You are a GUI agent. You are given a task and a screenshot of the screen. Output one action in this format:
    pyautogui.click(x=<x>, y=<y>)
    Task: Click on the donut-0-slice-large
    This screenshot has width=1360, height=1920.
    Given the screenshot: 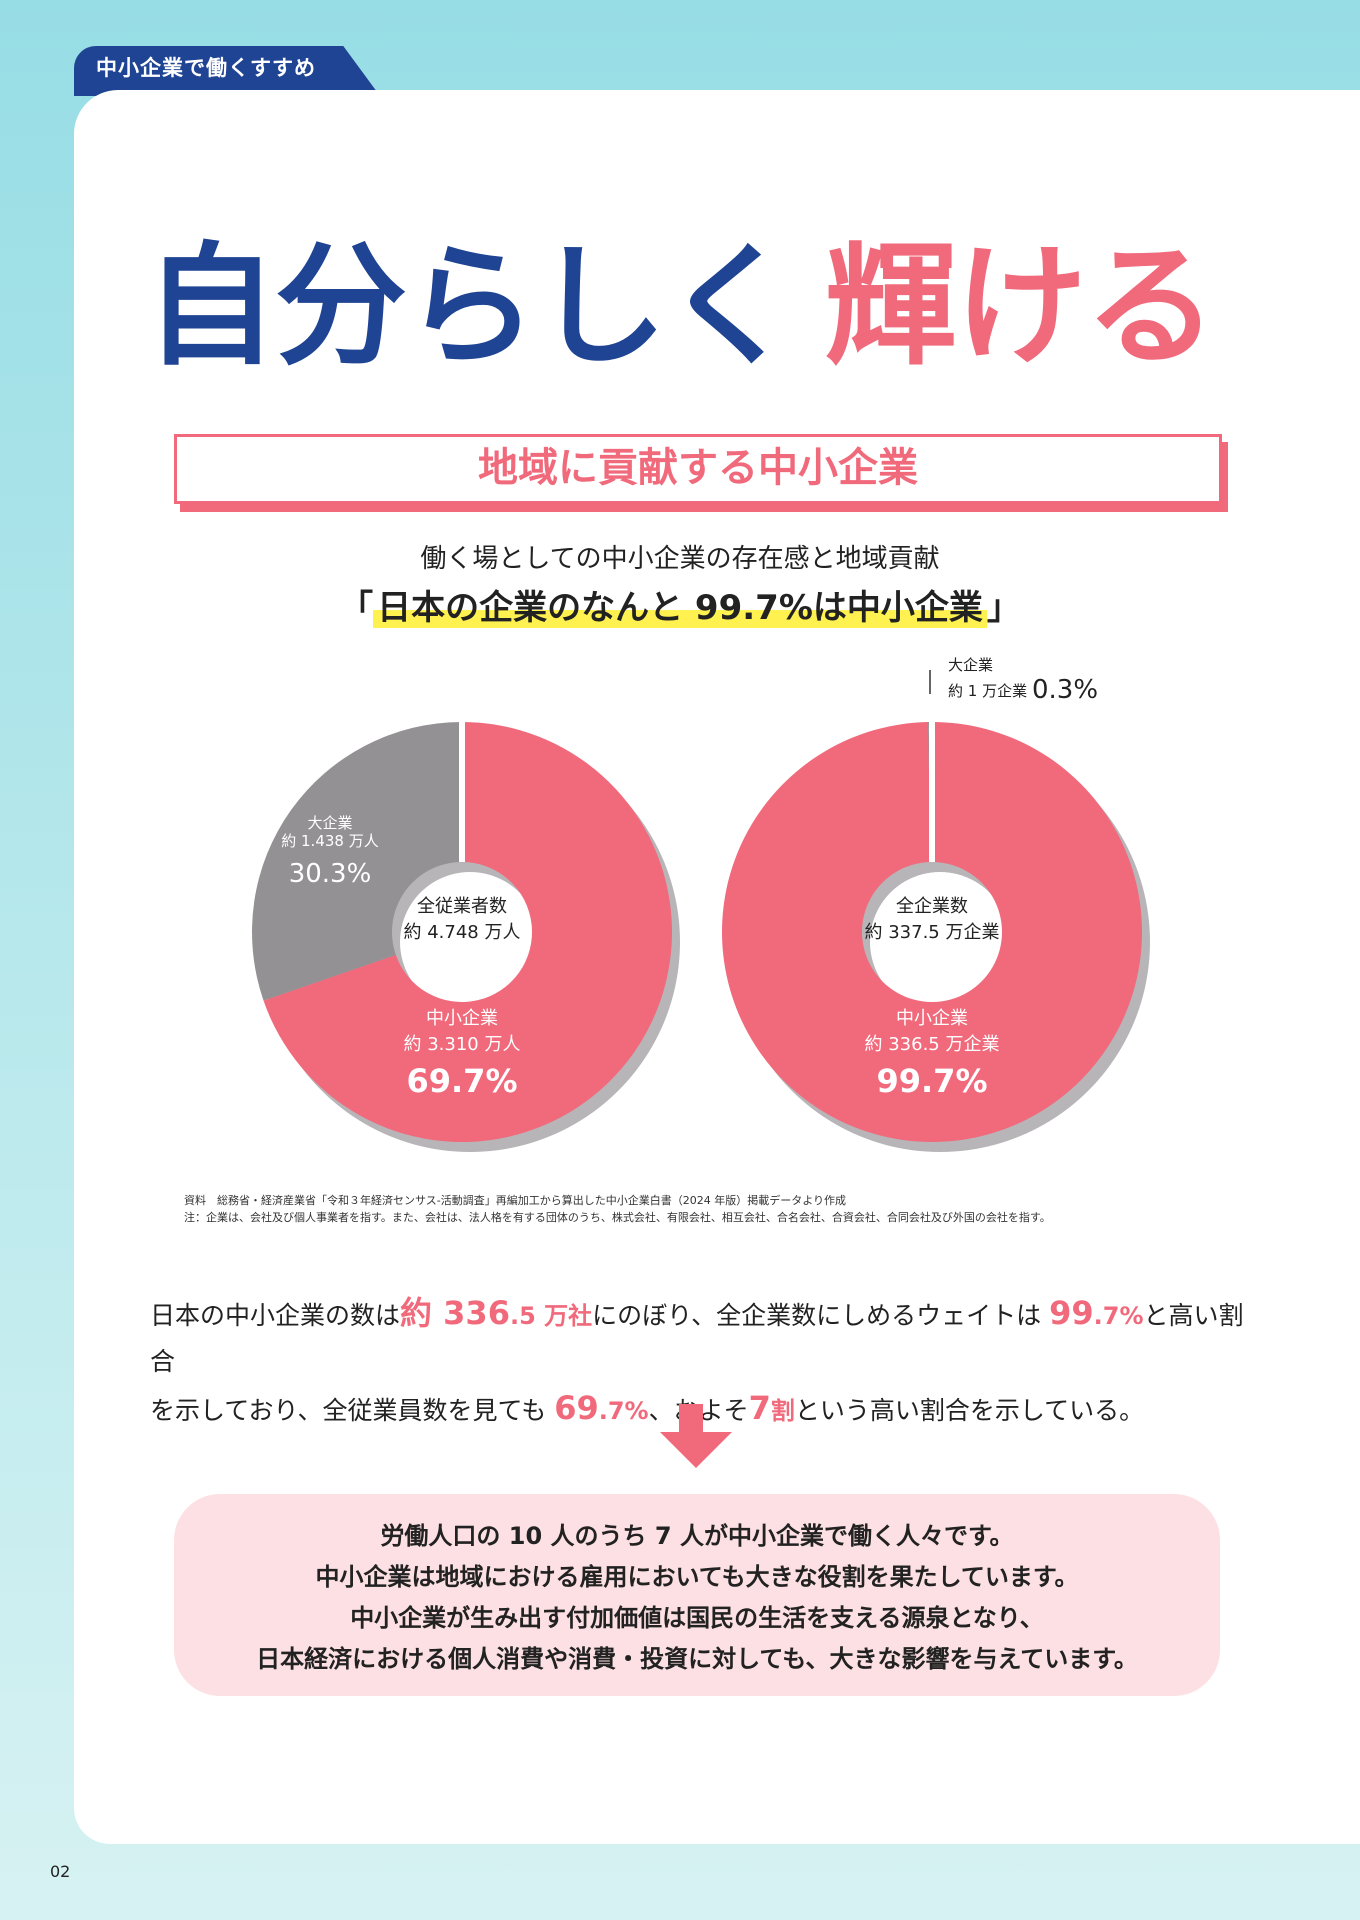 What is the action you would take?
    pyautogui.click(x=356, y=861)
    